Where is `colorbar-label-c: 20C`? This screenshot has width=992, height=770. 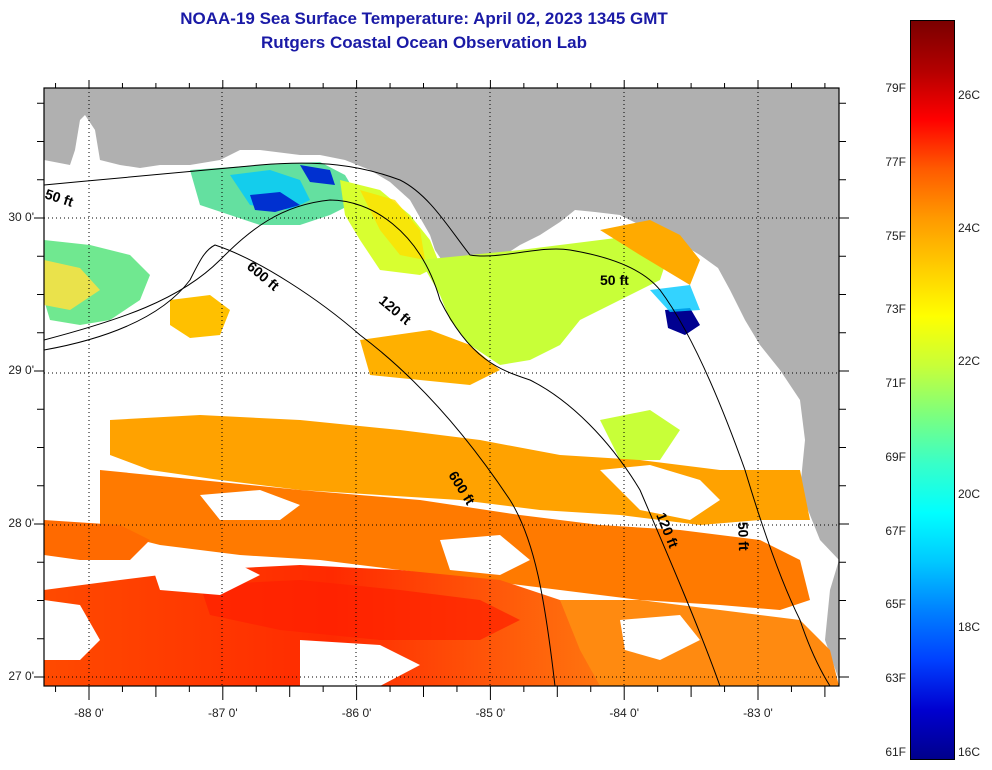 colorbar-label-c: 20C is located at coordinates (969, 493).